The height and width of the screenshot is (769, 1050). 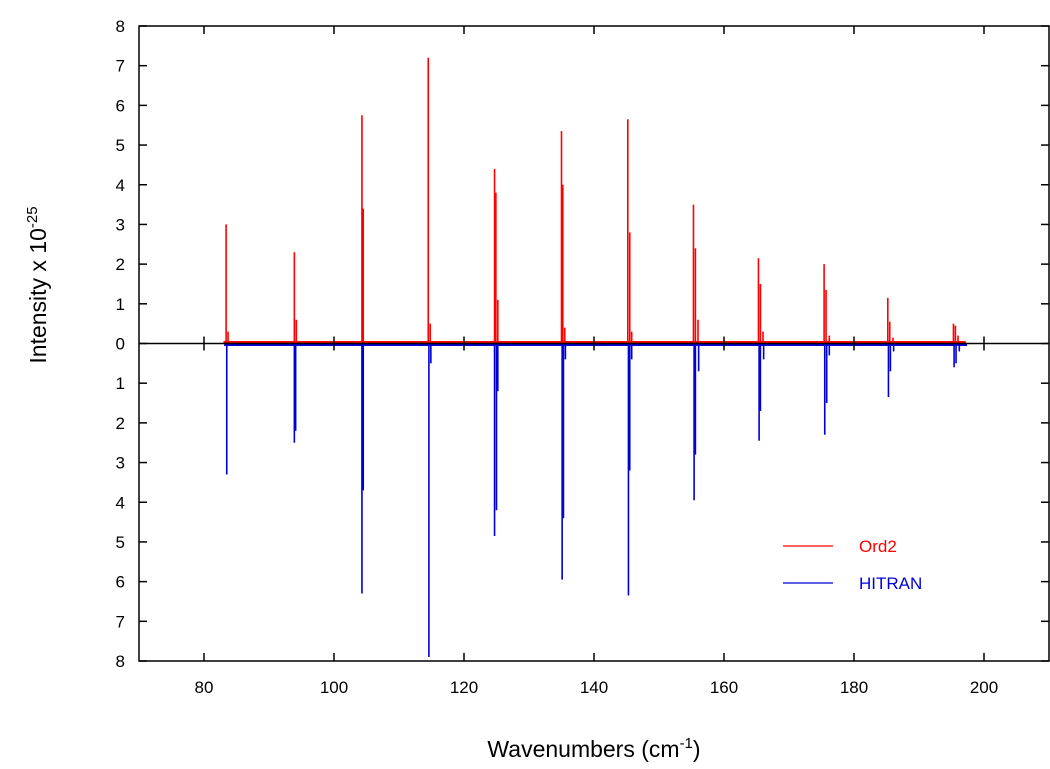 What do you see at coordinates (854, 687) in the screenshot?
I see `x-tick-label: 180` at bounding box center [854, 687].